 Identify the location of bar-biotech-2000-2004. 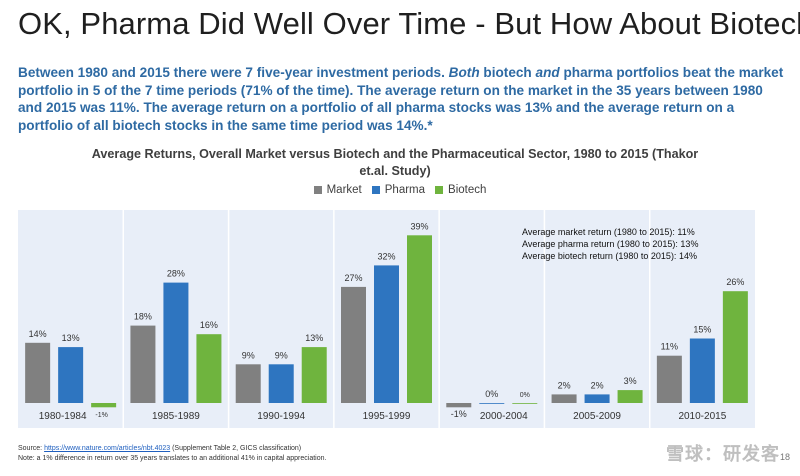
(525, 403).